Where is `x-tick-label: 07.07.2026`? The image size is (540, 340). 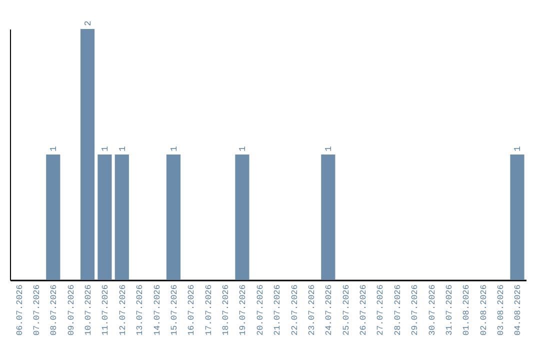 x-tick-label: 07.07.2026 is located at coordinates (37, 310).